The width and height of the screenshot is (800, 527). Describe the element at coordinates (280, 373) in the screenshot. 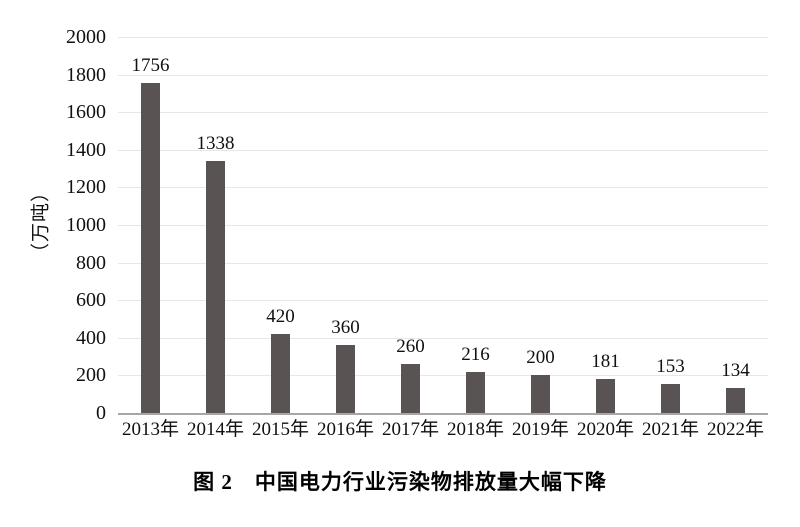

I see `bar-2015年` at that location.